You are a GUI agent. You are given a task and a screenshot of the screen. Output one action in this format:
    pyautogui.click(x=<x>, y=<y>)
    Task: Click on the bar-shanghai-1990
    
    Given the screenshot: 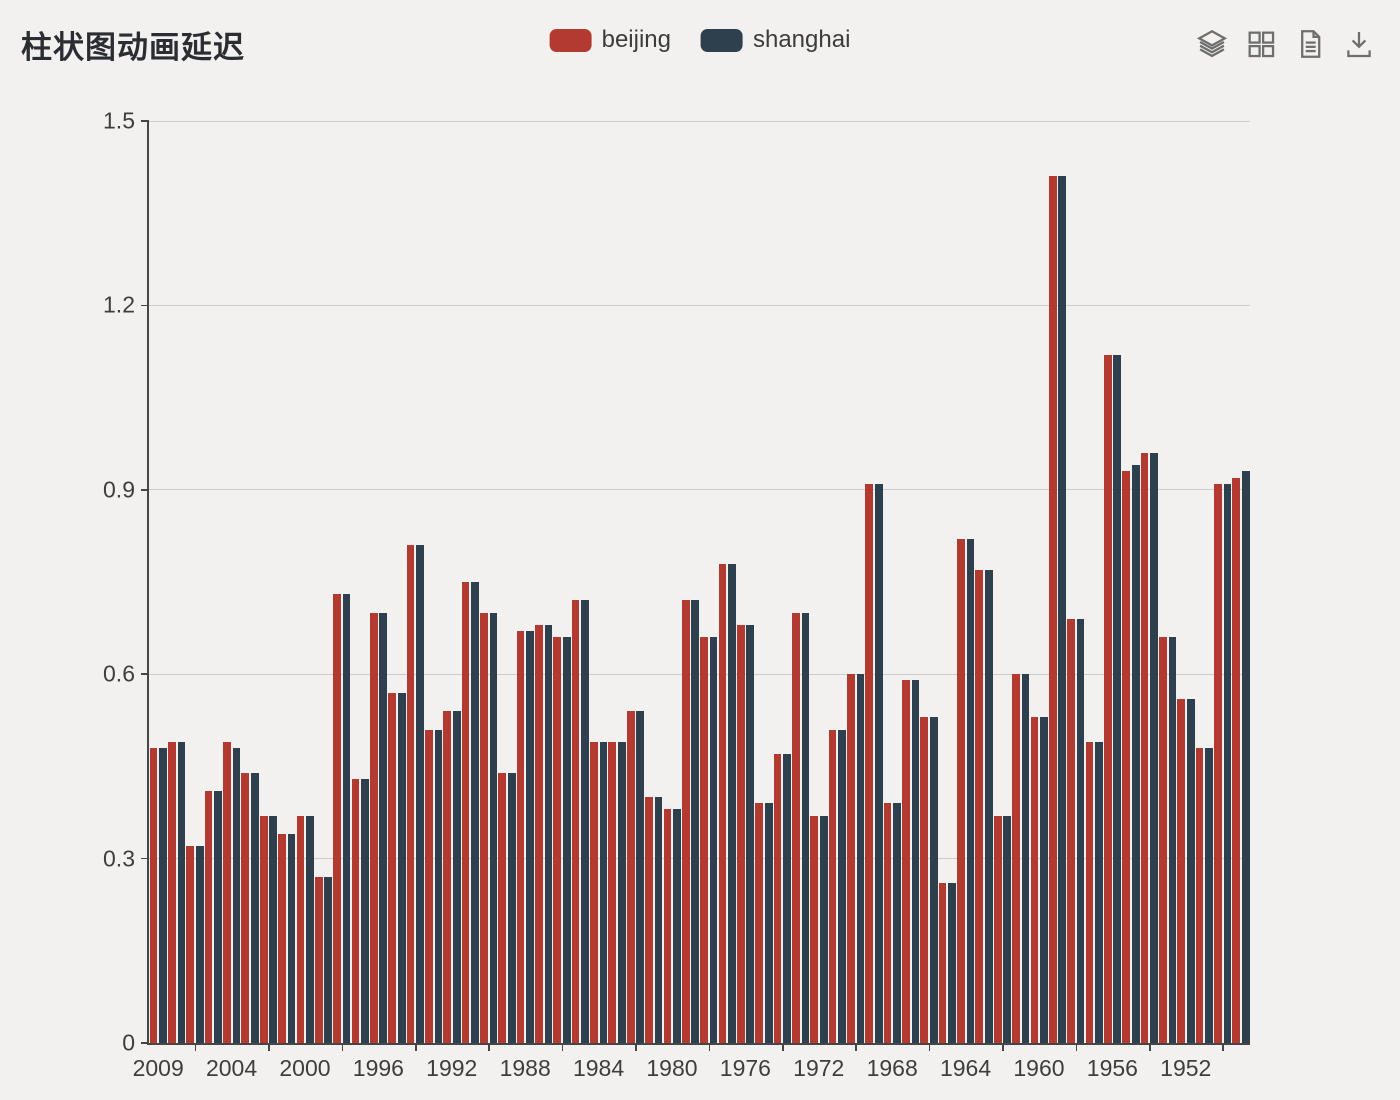 What is the action you would take?
    pyautogui.click(x=511, y=907)
    